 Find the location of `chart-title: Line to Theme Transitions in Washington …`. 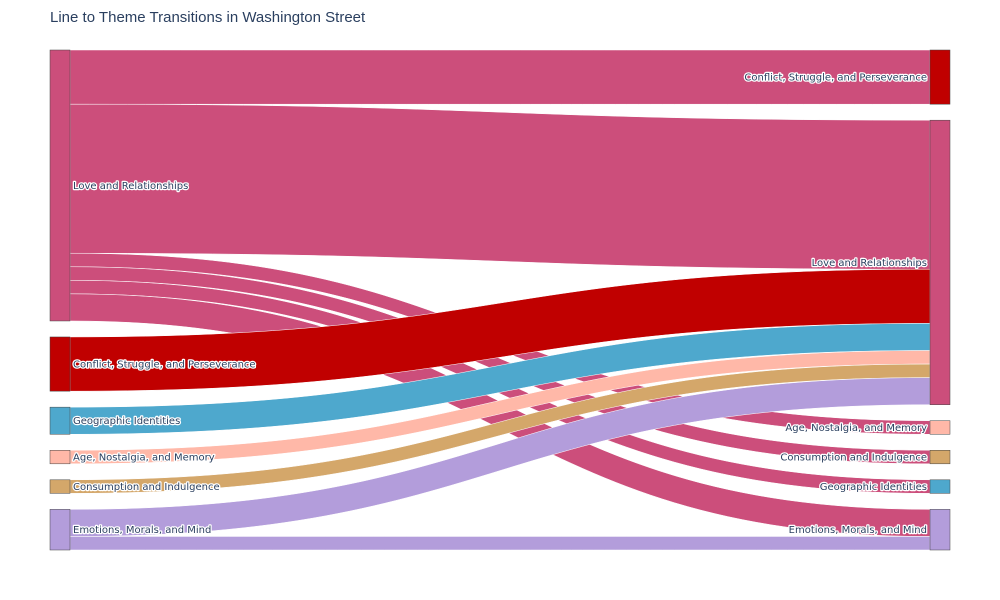

chart-title: Line to Theme Transitions in Washington … is located at coordinates (208, 17).